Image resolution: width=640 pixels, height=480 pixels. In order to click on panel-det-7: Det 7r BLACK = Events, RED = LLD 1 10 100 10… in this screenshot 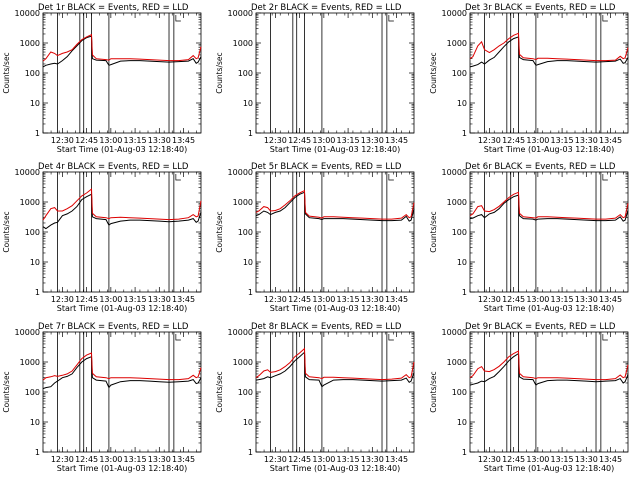, I will do `click(102, 397)`.